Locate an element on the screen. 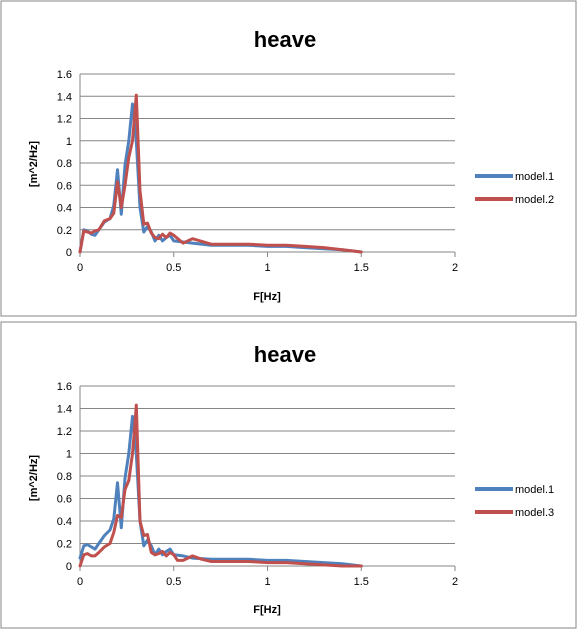 This screenshot has height=630, width=577. legend-label: model.3 is located at coordinates (534, 513).